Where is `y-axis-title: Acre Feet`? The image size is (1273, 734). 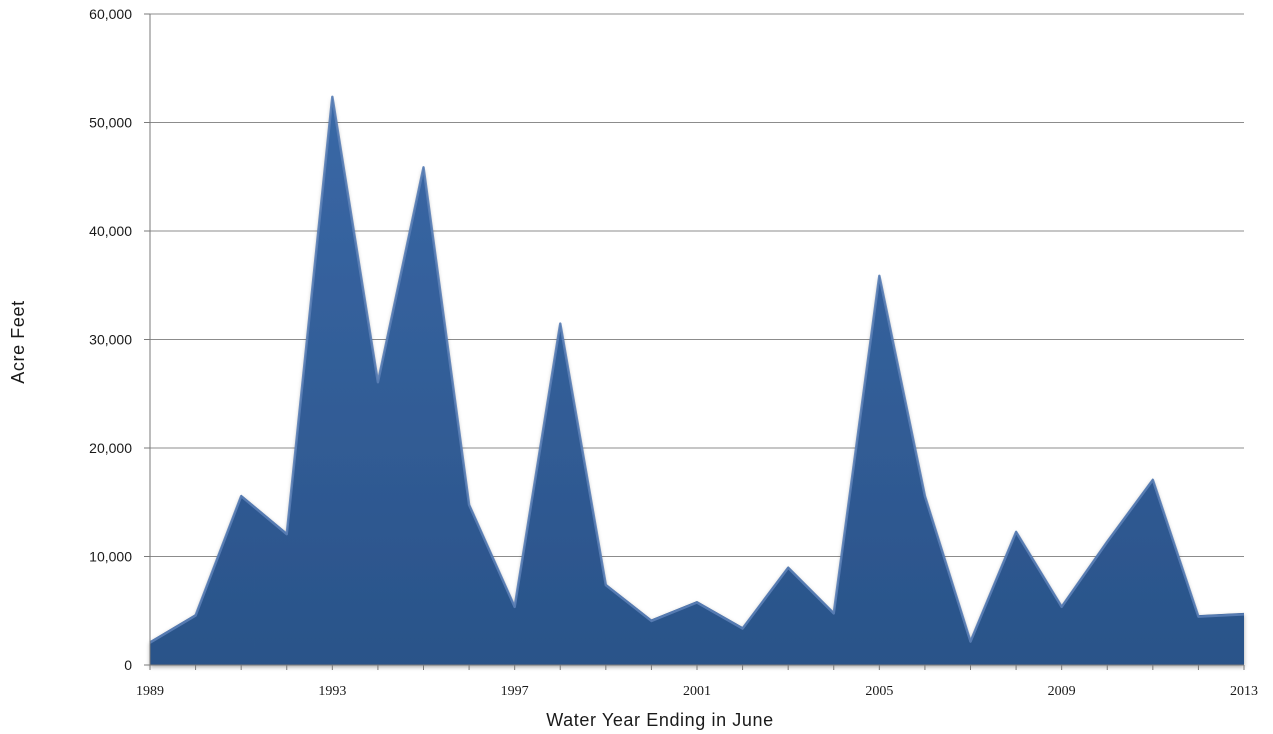
y-axis-title: Acre Feet is located at coordinates (18, 341).